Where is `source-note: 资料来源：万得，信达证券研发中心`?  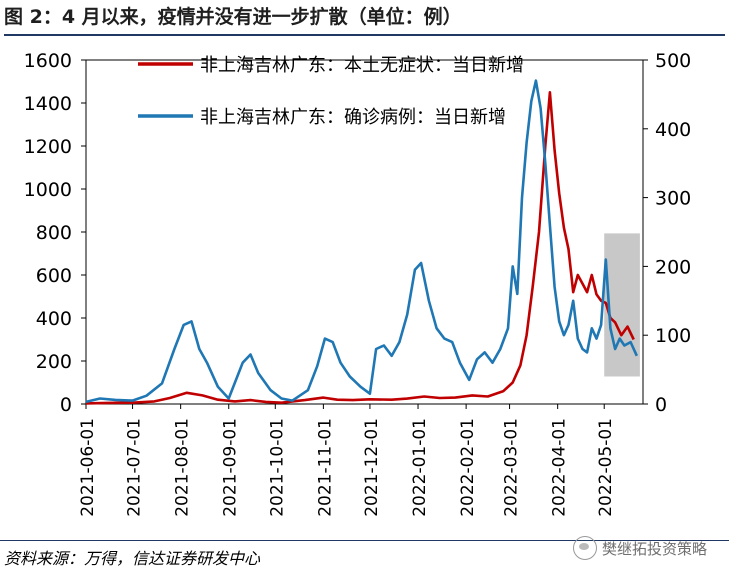 source-note: 资料来源：万得，信达证券研发中心 is located at coordinates (132, 558).